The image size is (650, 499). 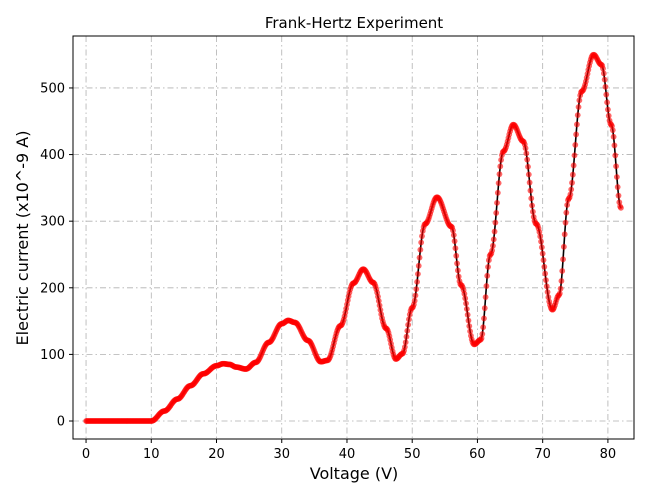 I want to click on x-axis-label: Voltage (V), so click(x=354, y=473).